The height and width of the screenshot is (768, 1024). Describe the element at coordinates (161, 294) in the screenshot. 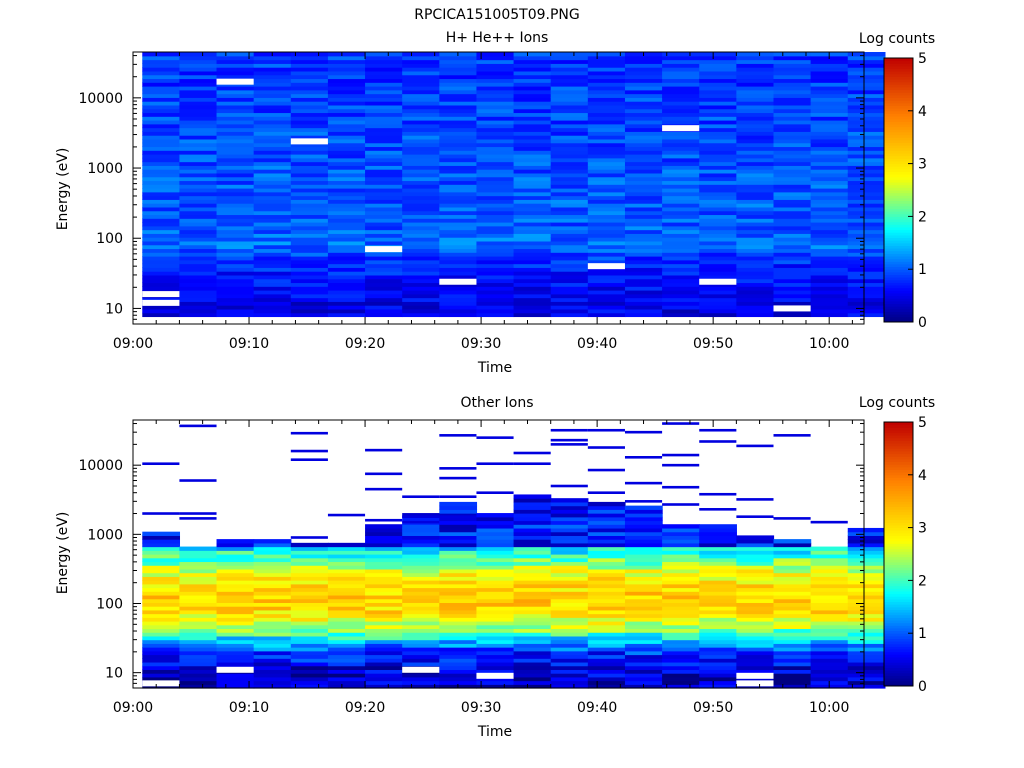

I see `empty-cell` at that location.